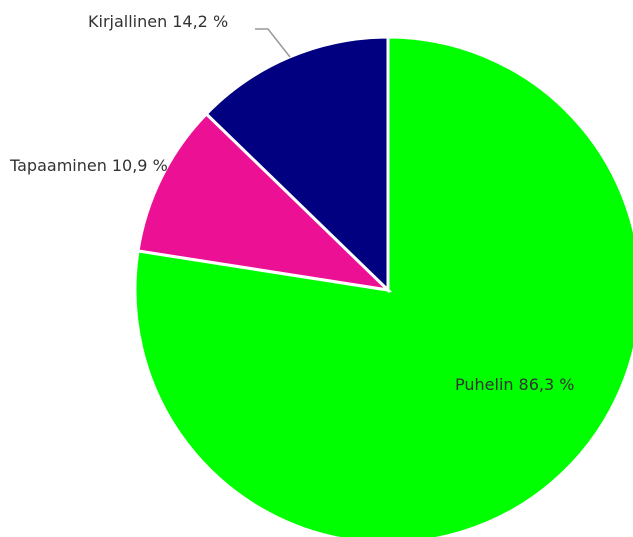 The height and width of the screenshot is (537, 633). Describe the element at coordinates (273, 43) in the screenshot. I see `leader-line` at that location.